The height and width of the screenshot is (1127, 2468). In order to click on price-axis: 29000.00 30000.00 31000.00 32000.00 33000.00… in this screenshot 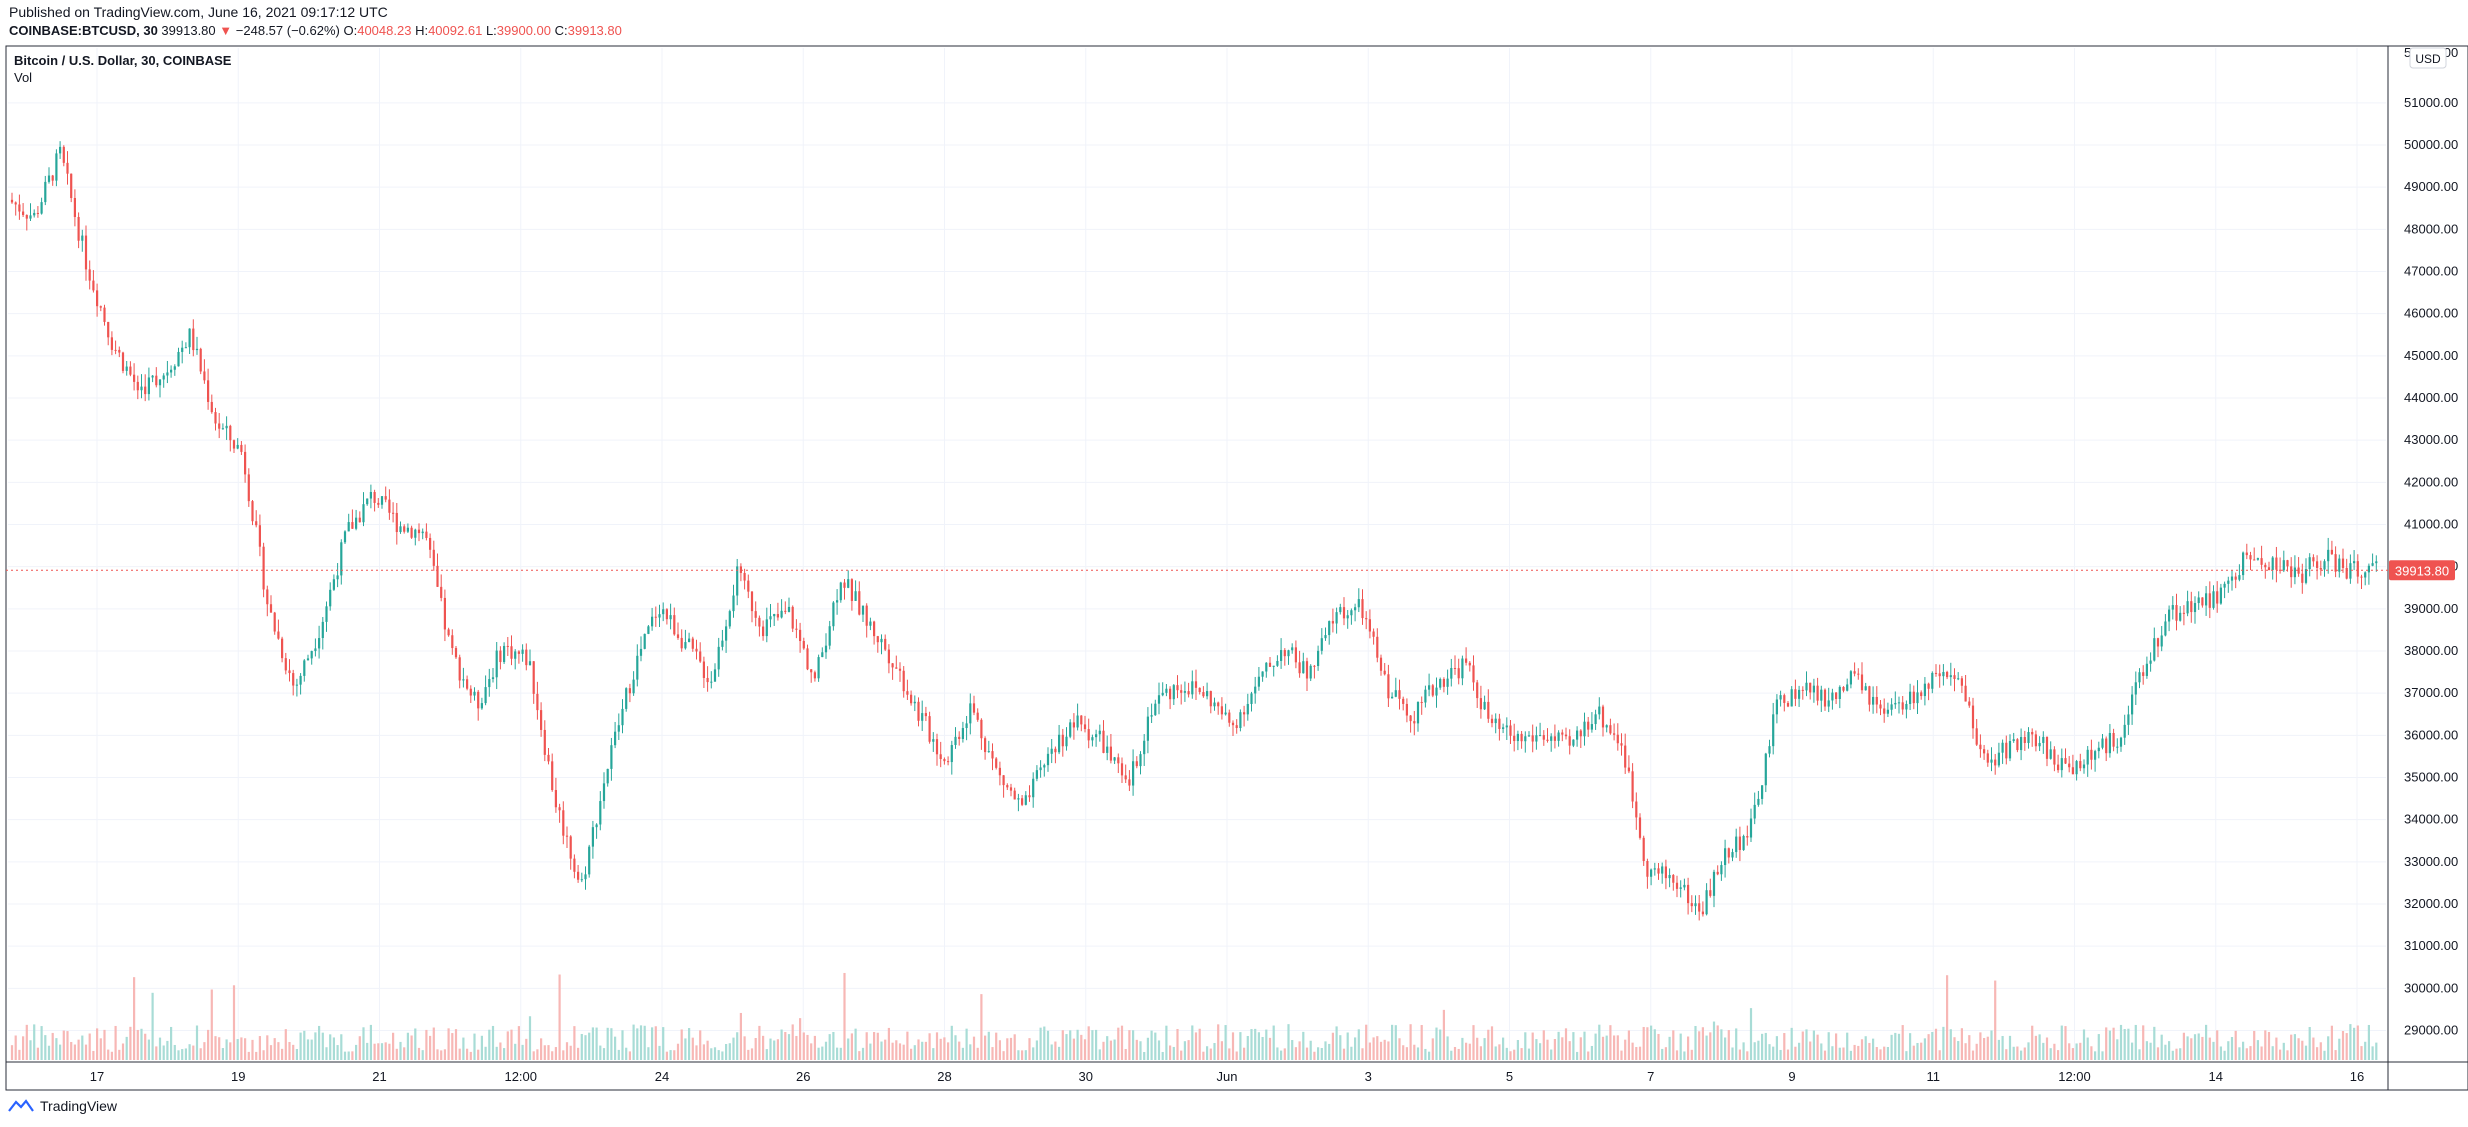, I will do `click(2431, 566)`.